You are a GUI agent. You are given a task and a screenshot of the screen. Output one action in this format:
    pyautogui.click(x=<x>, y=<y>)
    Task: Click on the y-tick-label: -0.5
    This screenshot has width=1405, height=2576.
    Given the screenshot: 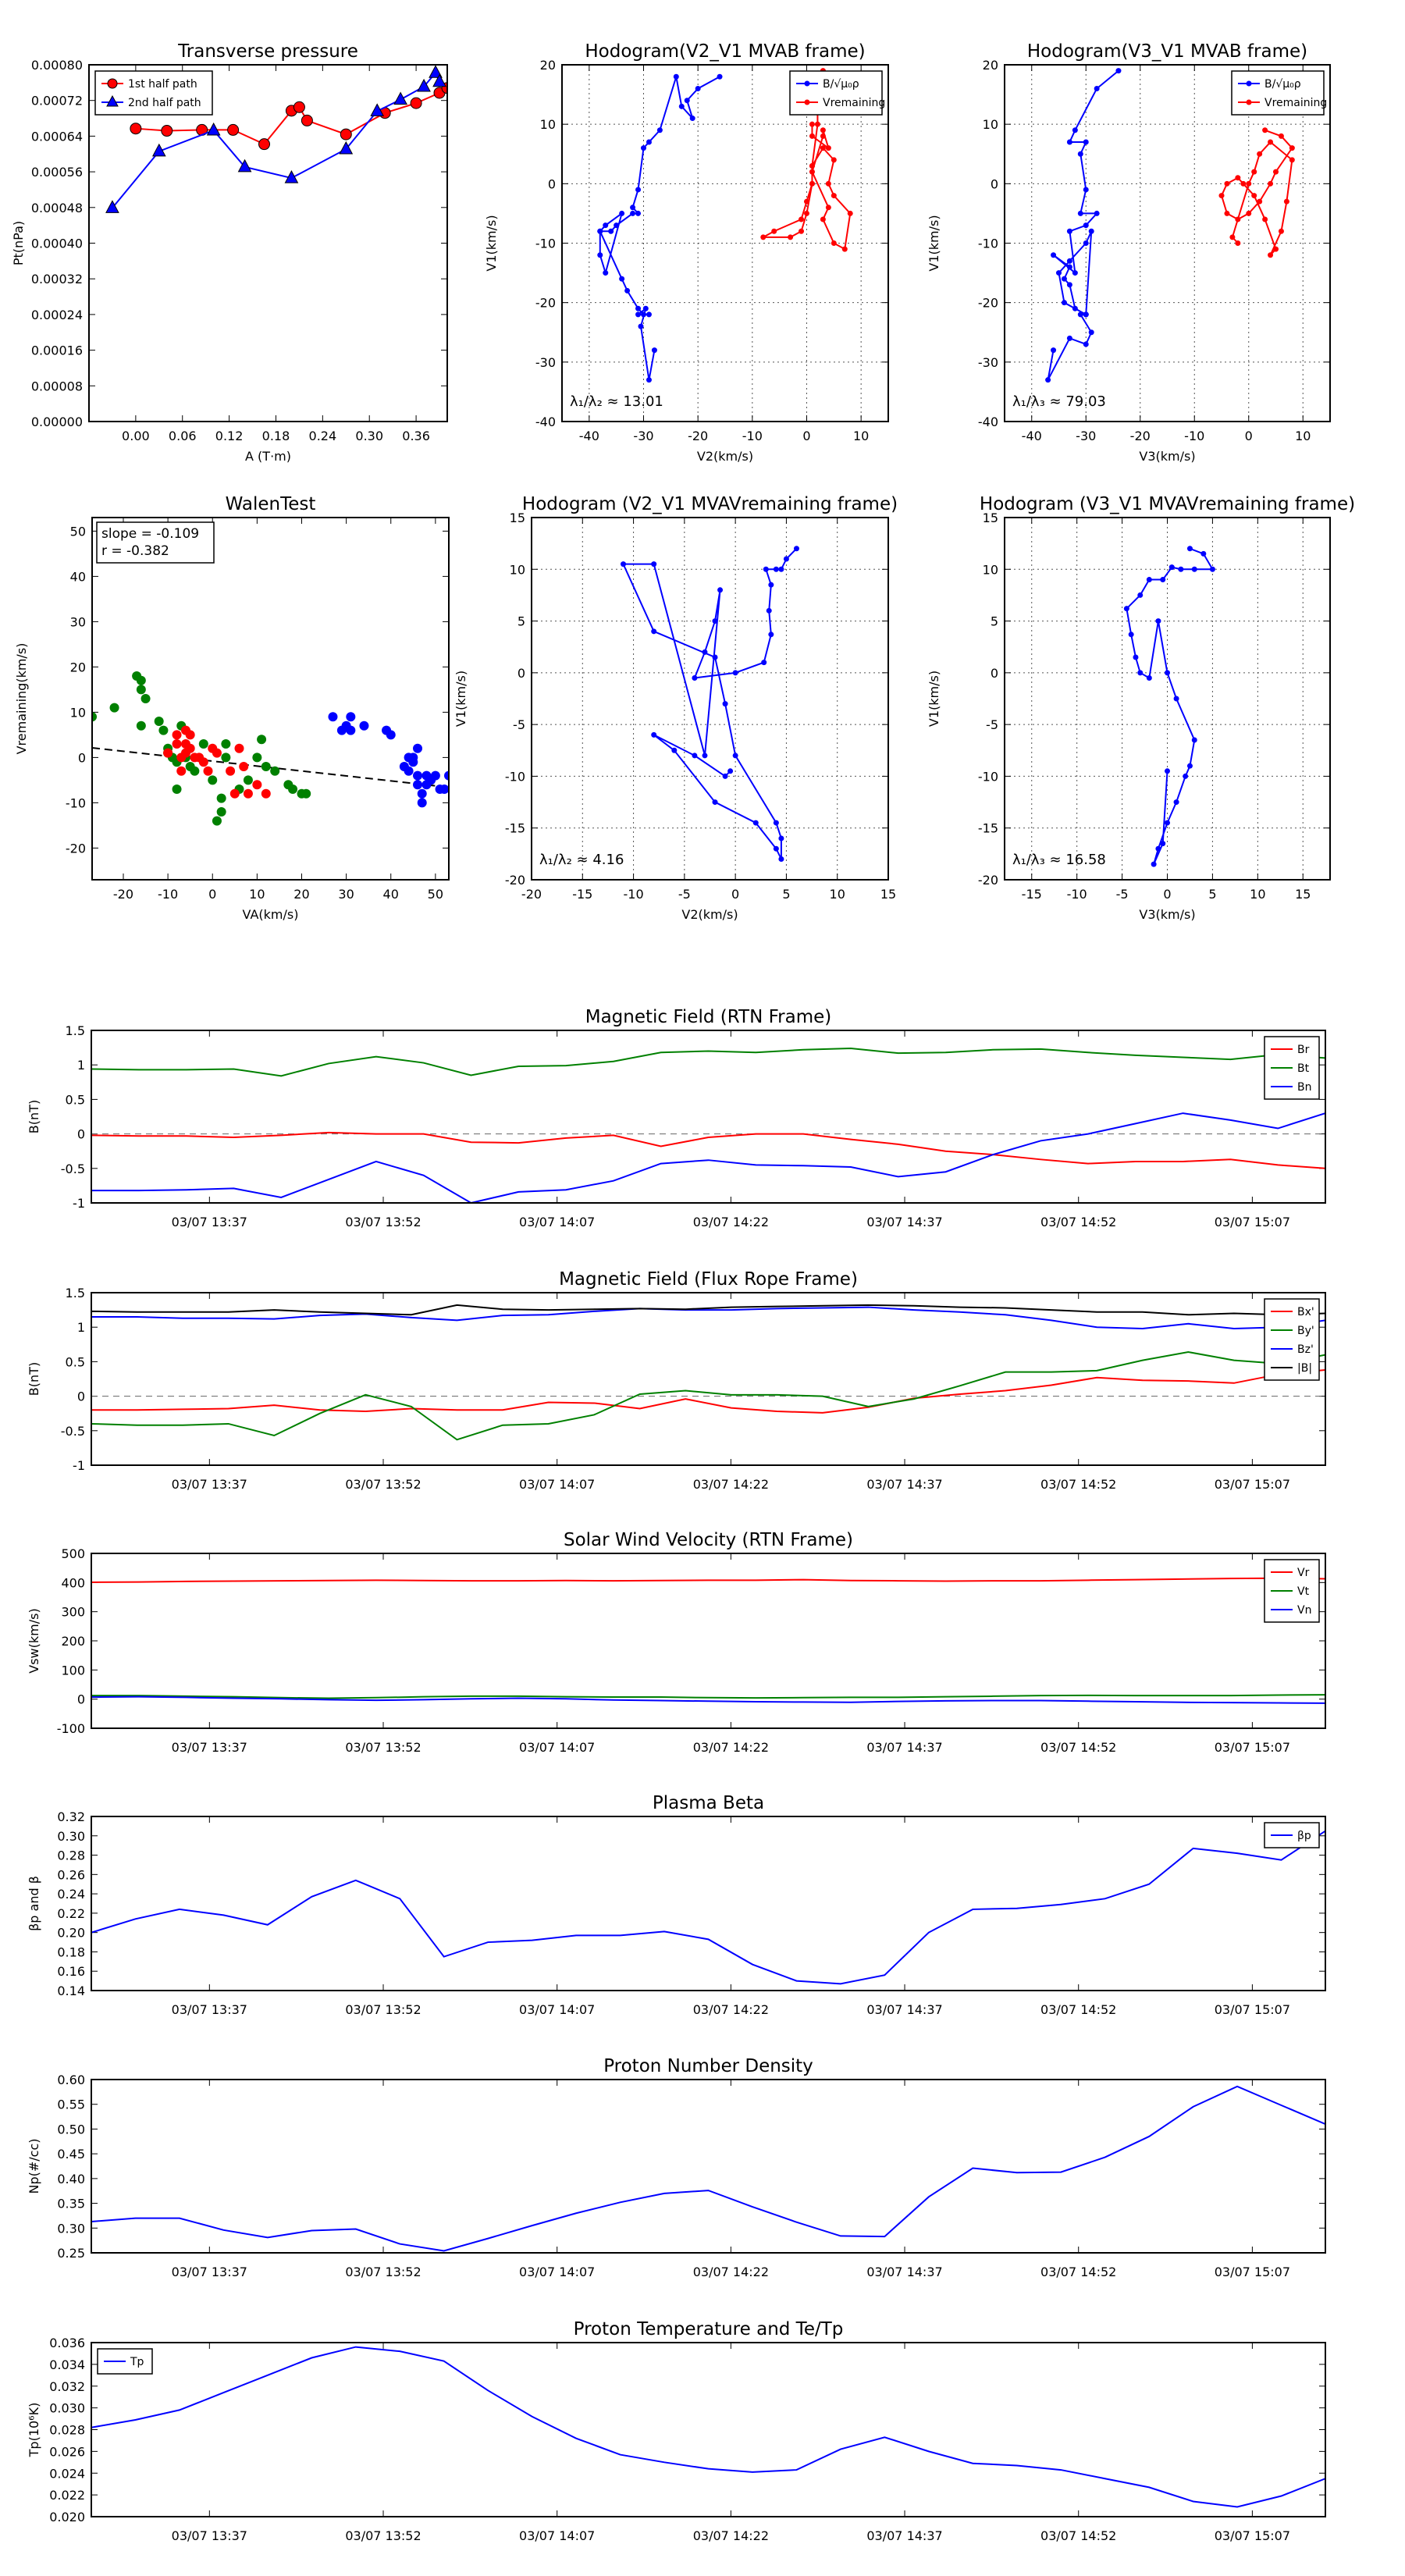 What is the action you would take?
    pyautogui.click(x=73, y=1431)
    